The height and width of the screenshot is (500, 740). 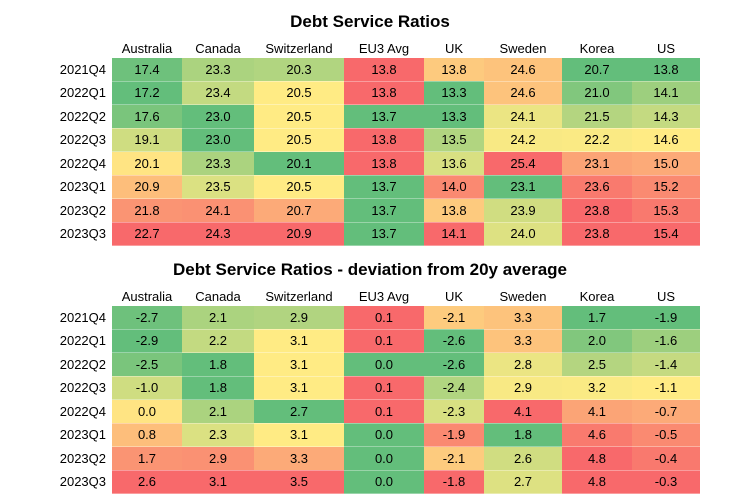 What do you see at coordinates (370, 163) in the screenshot?
I see `table-row: 2022Q4 20.1 23.3 20.1 13.8 13.6 25.4 23.1 15.0` at bounding box center [370, 163].